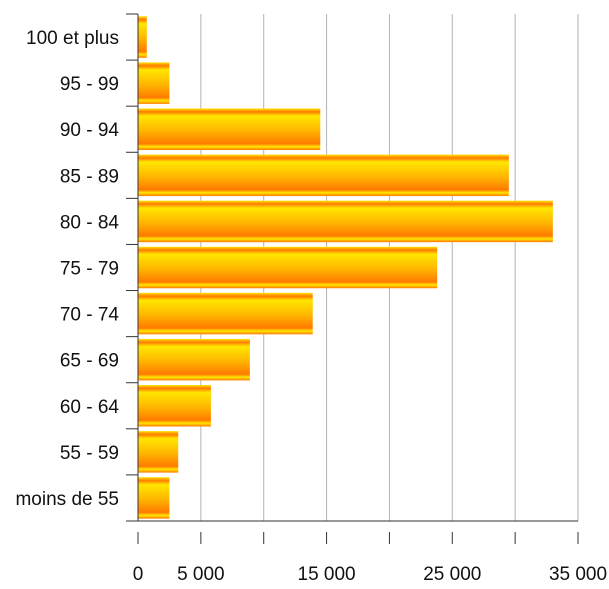 This screenshot has width=609, height=589. I want to click on x-tick-label-3: 15 000, so click(327, 574).